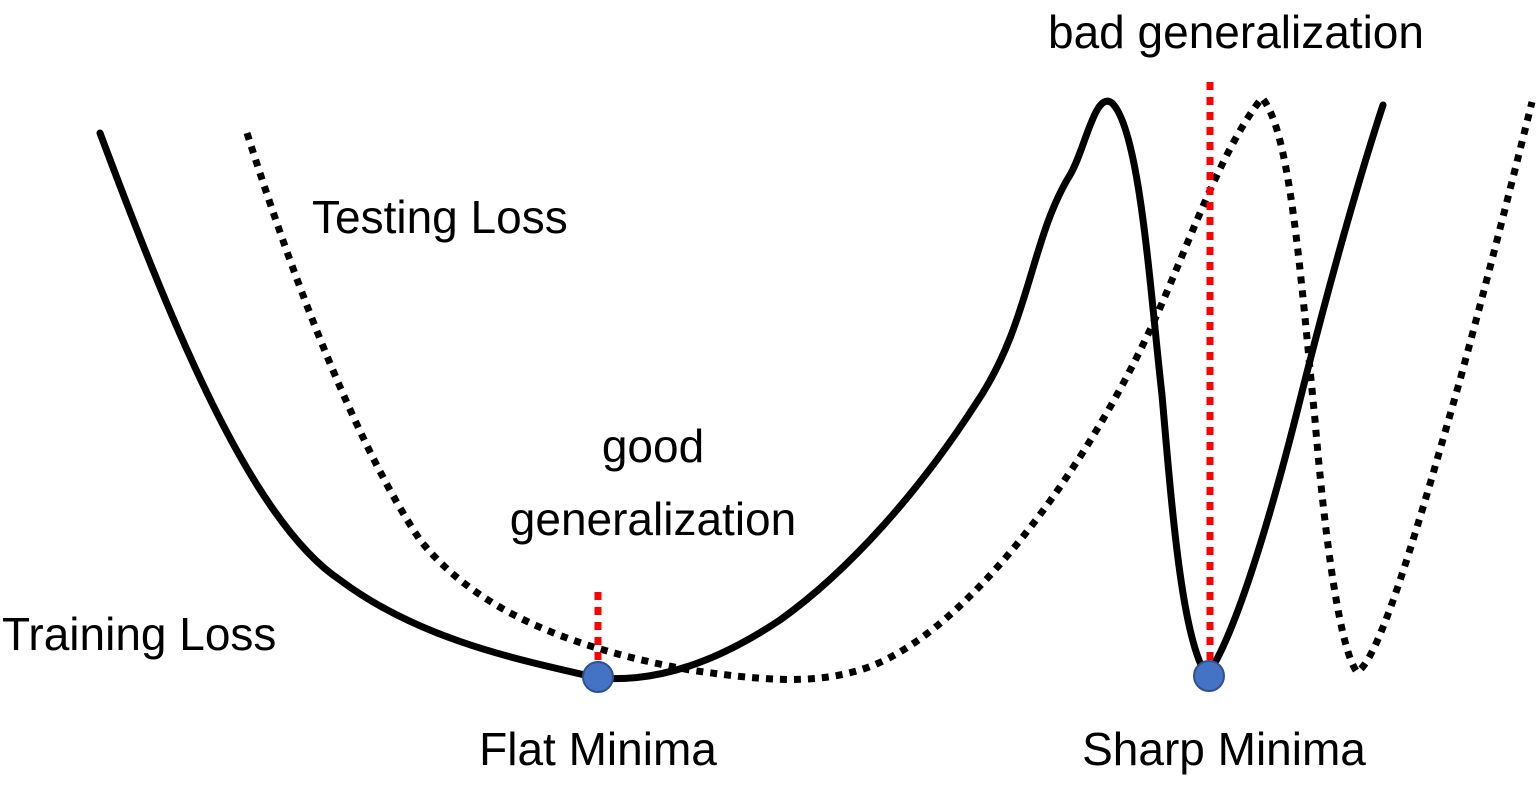 The height and width of the screenshot is (786, 1539). What do you see at coordinates (653, 519) in the screenshot?
I see `good-generalization-label-line2: generalization` at bounding box center [653, 519].